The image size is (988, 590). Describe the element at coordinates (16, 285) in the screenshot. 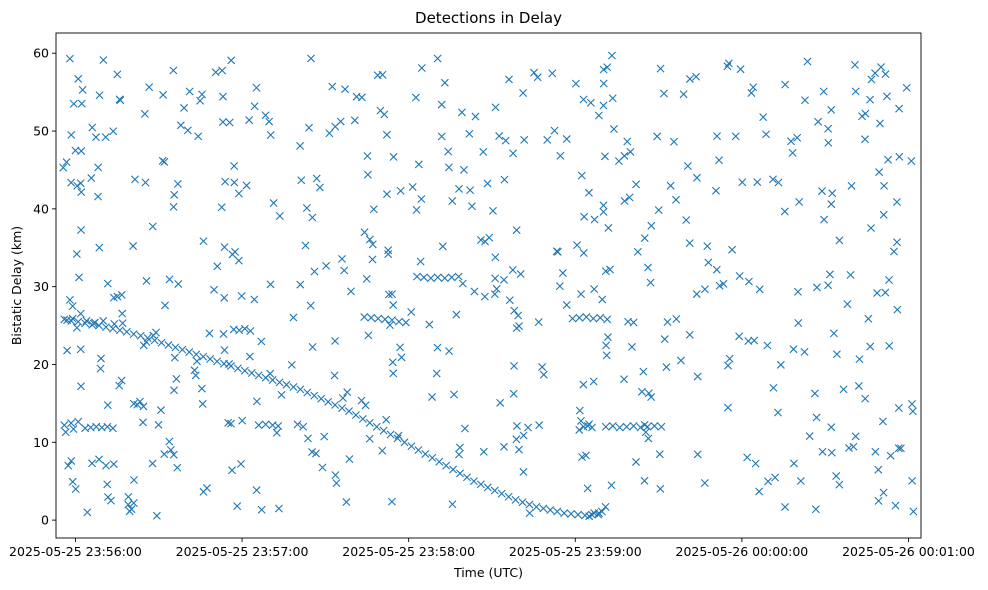

I see `y-axis-label: Bistatic Delay (km)` at that location.